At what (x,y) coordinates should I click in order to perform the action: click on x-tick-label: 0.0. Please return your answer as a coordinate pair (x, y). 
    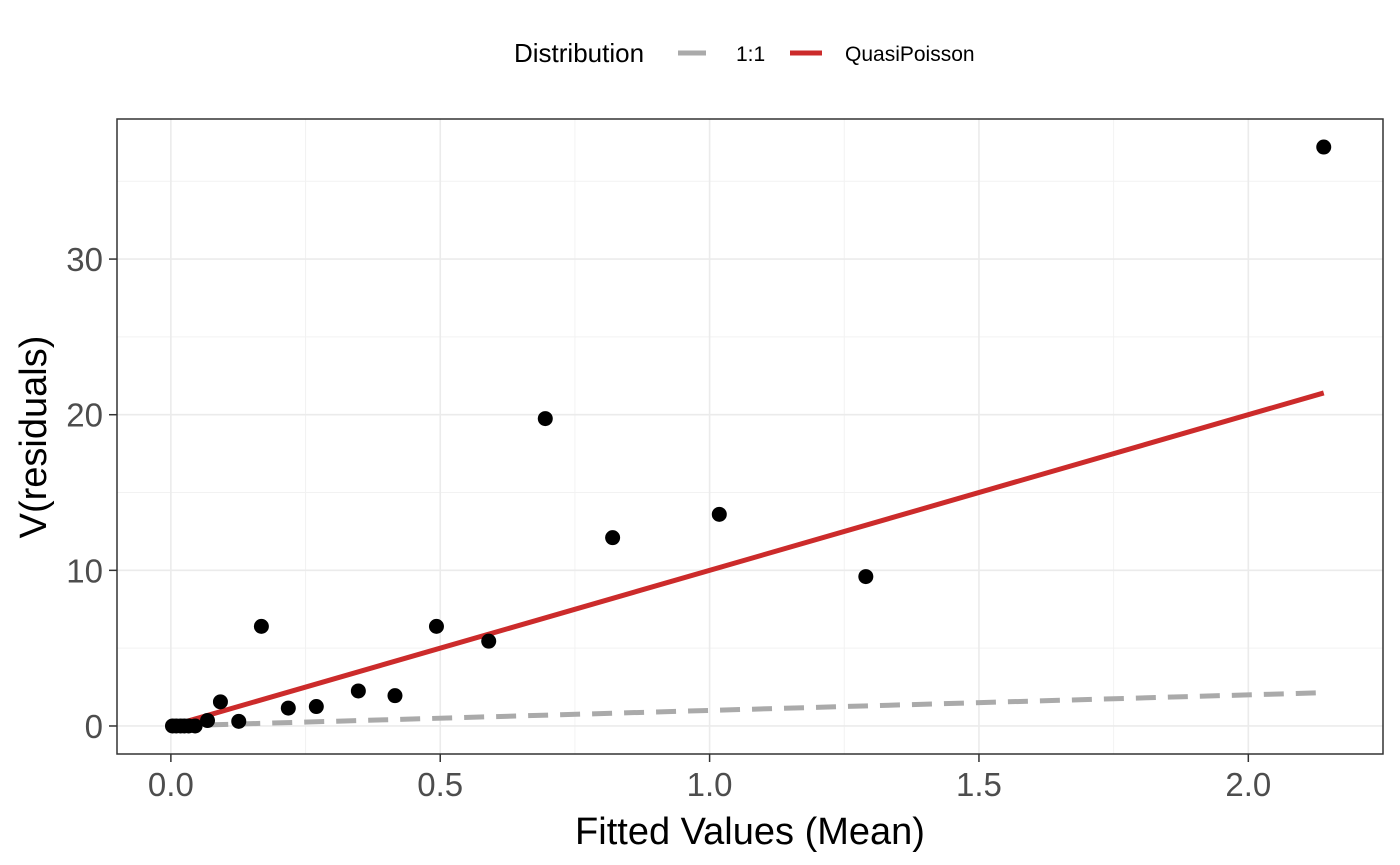
    Looking at the image, I should click on (171, 784).